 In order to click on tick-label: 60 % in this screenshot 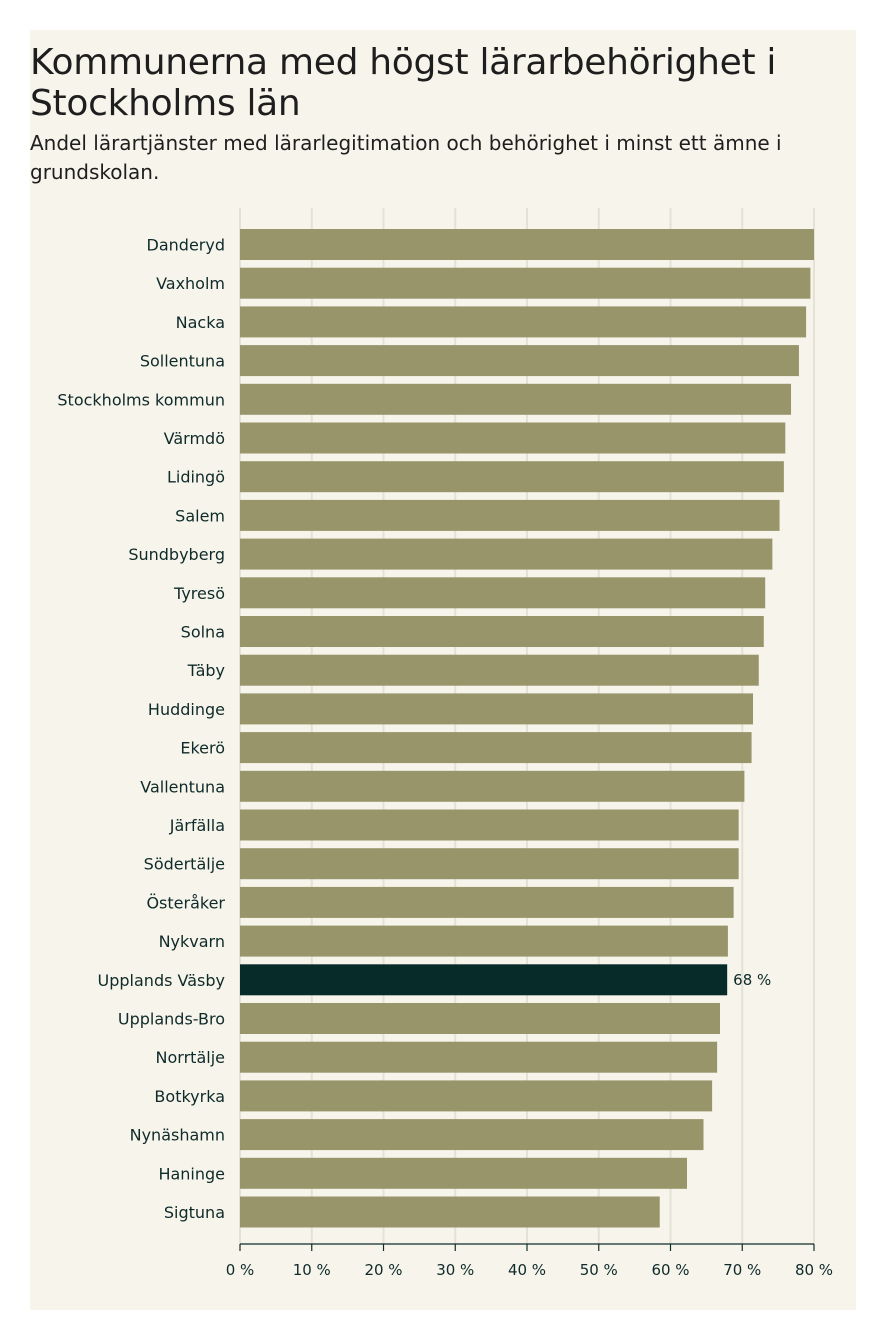, I will do `click(670, 1270)`.